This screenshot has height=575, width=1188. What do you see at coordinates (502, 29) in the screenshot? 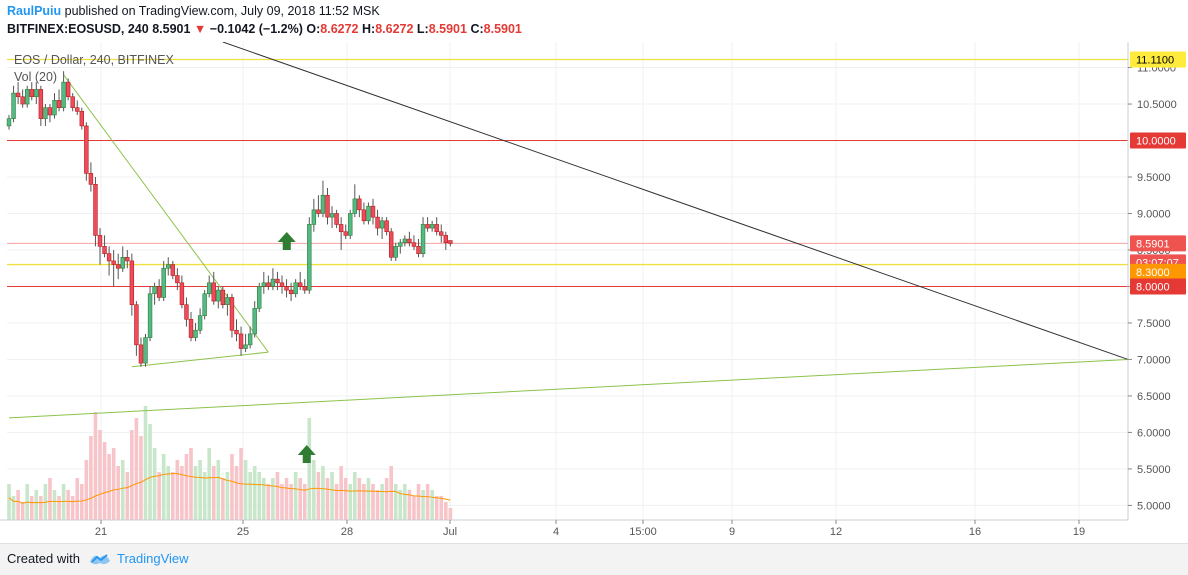
I see `close-value: 8.5901` at bounding box center [502, 29].